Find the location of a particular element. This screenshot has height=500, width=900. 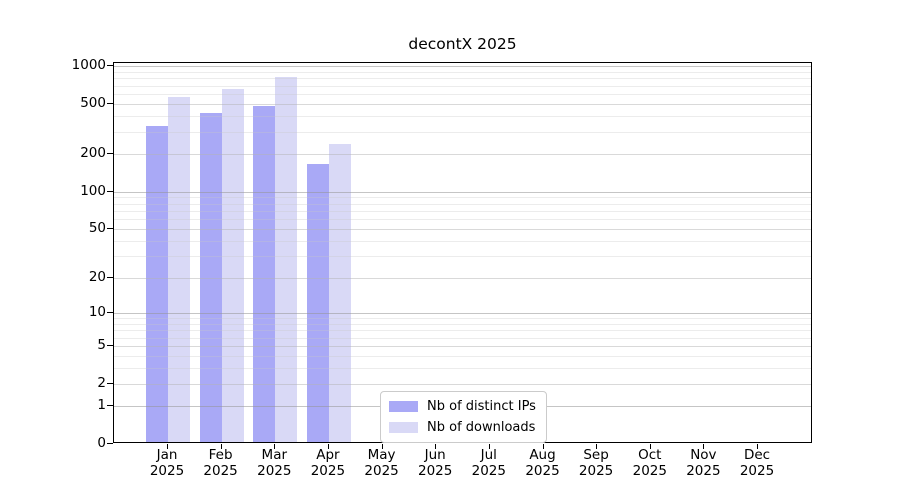

x-tick-apr is located at coordinates (328, 446).